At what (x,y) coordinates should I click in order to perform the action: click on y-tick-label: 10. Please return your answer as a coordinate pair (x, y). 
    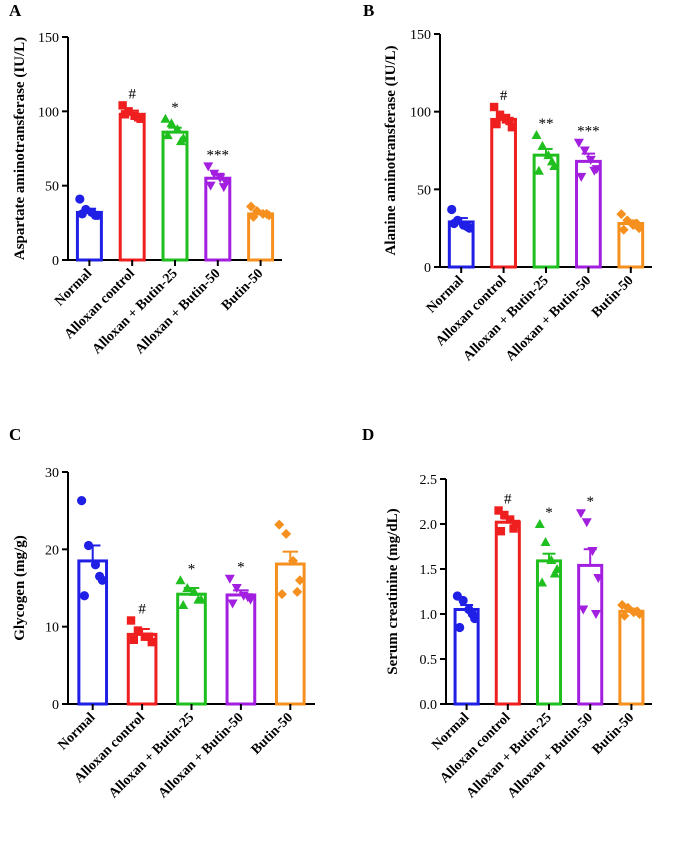
    Looking at the image, I should click on (52, 628).